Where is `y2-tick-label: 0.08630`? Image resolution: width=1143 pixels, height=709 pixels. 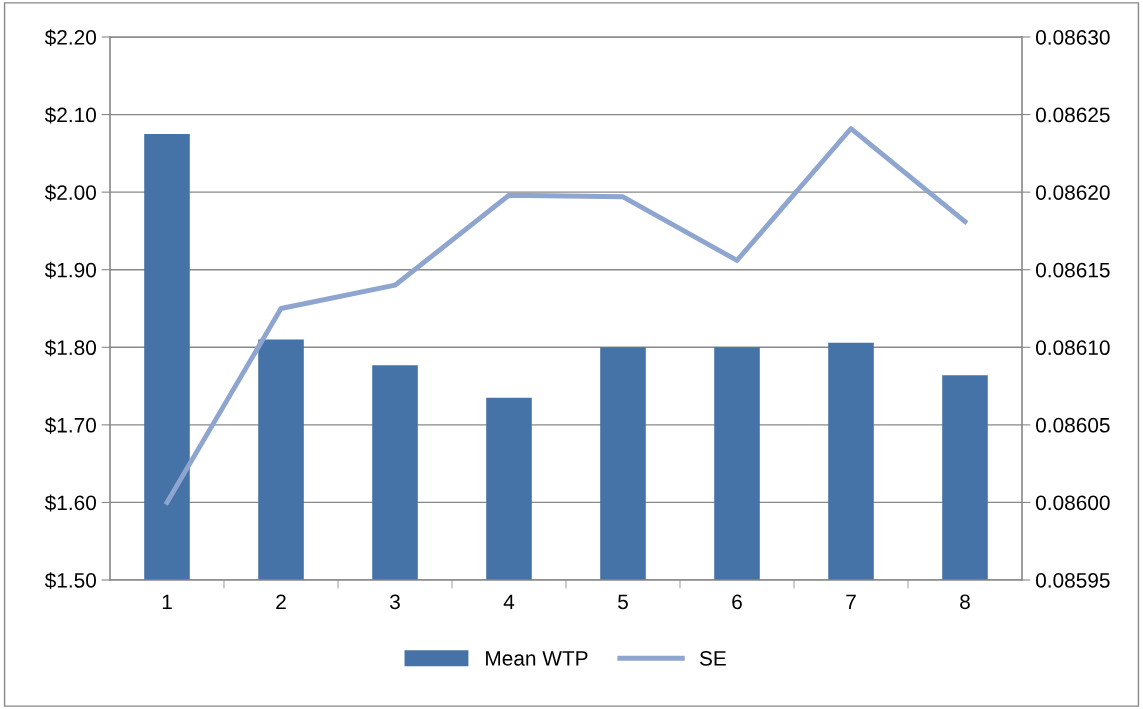
y2-tick-label: 0.08630 is located at coordinates (1073, 37).